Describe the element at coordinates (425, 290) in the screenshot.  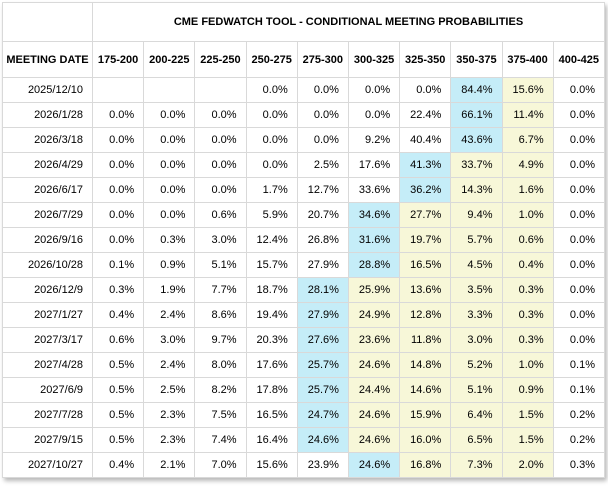
I see `probability-cell: 13.6%` at that location.